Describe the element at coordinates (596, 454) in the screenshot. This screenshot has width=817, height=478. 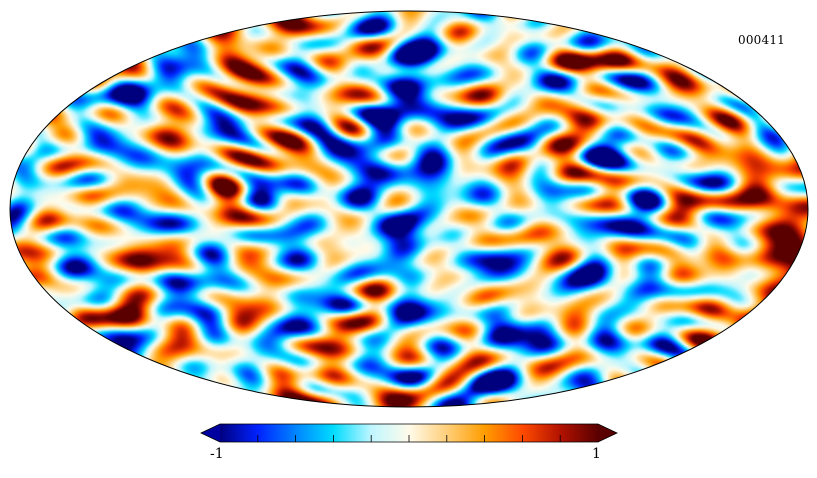
I see `colorbar-max-label: 1` at that location.